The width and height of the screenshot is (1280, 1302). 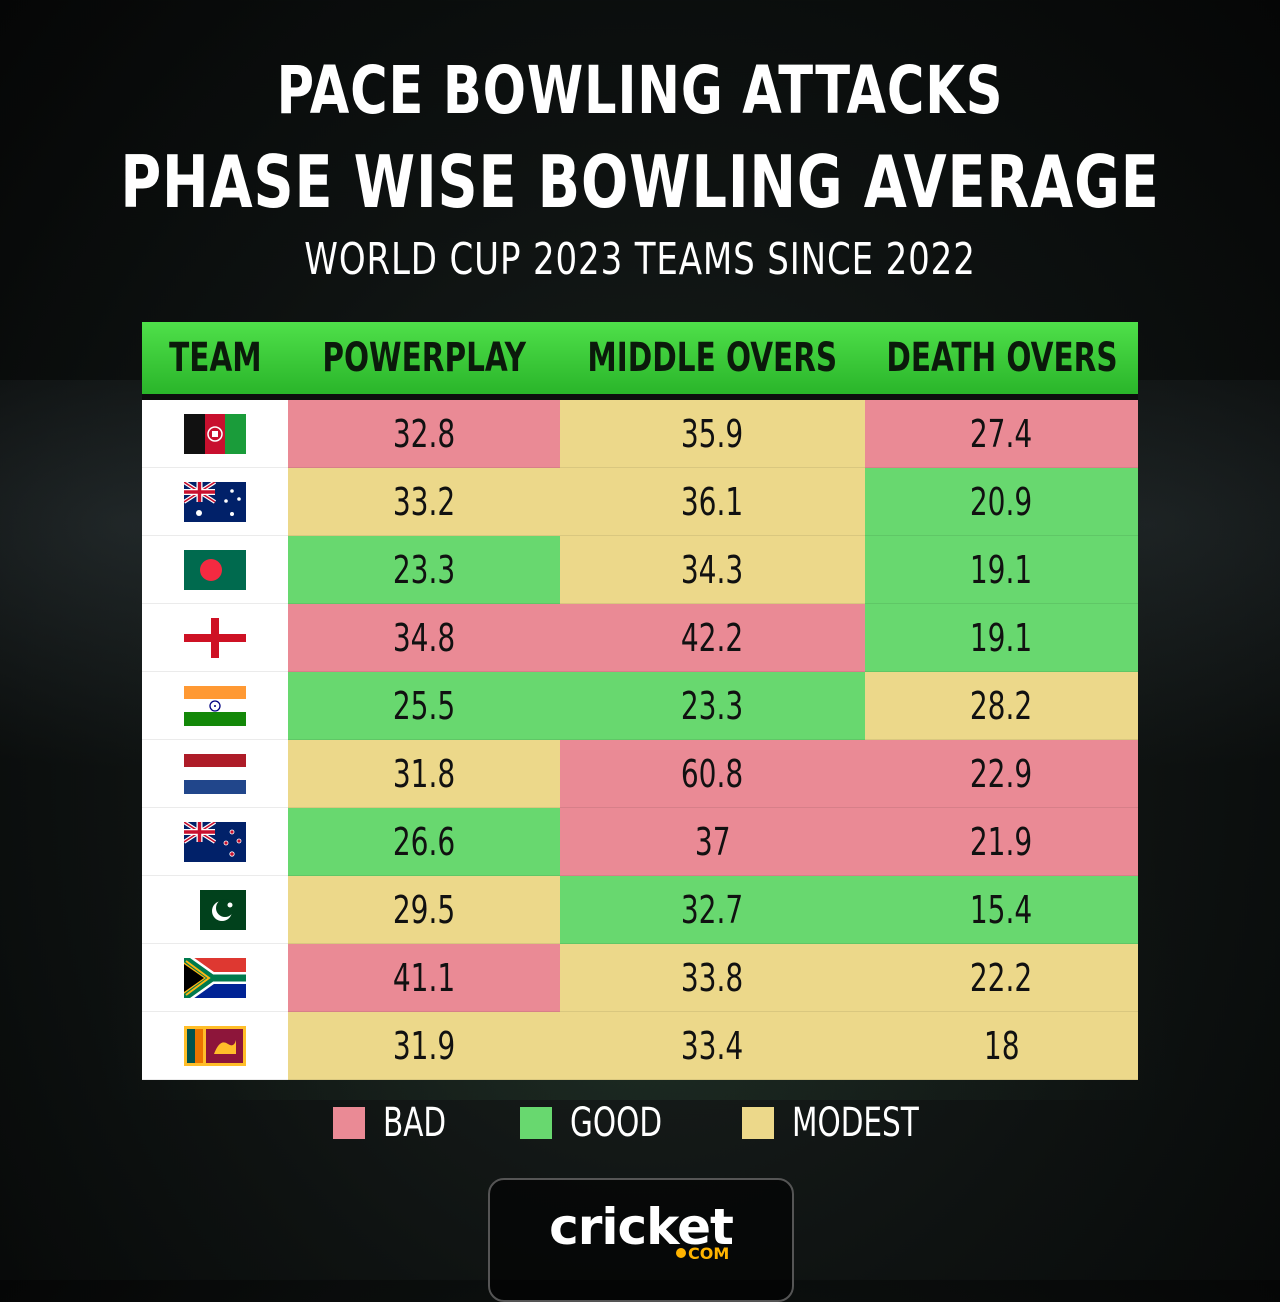 What do you see at coordinates (640, 182) in the screenshot?
I see `title-line-2: PHASE WISE BOWLING AVERAGE` at bounding box center [640, 182].